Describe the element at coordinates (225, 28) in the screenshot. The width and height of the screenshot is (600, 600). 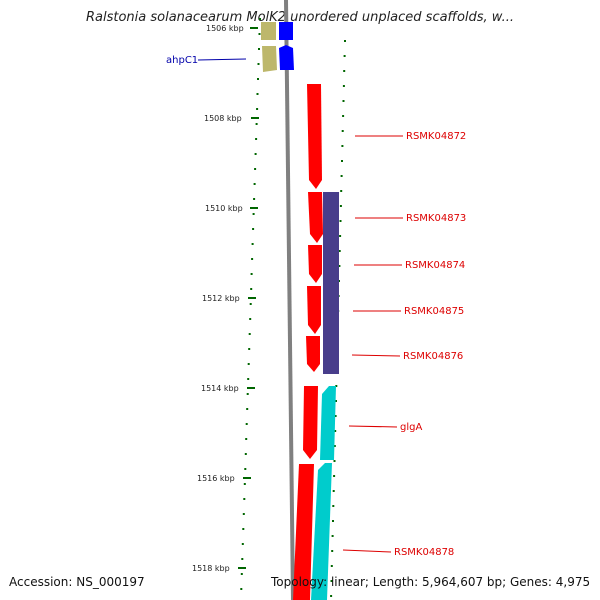
I see `tick-label: 1506 kbp` at that location.